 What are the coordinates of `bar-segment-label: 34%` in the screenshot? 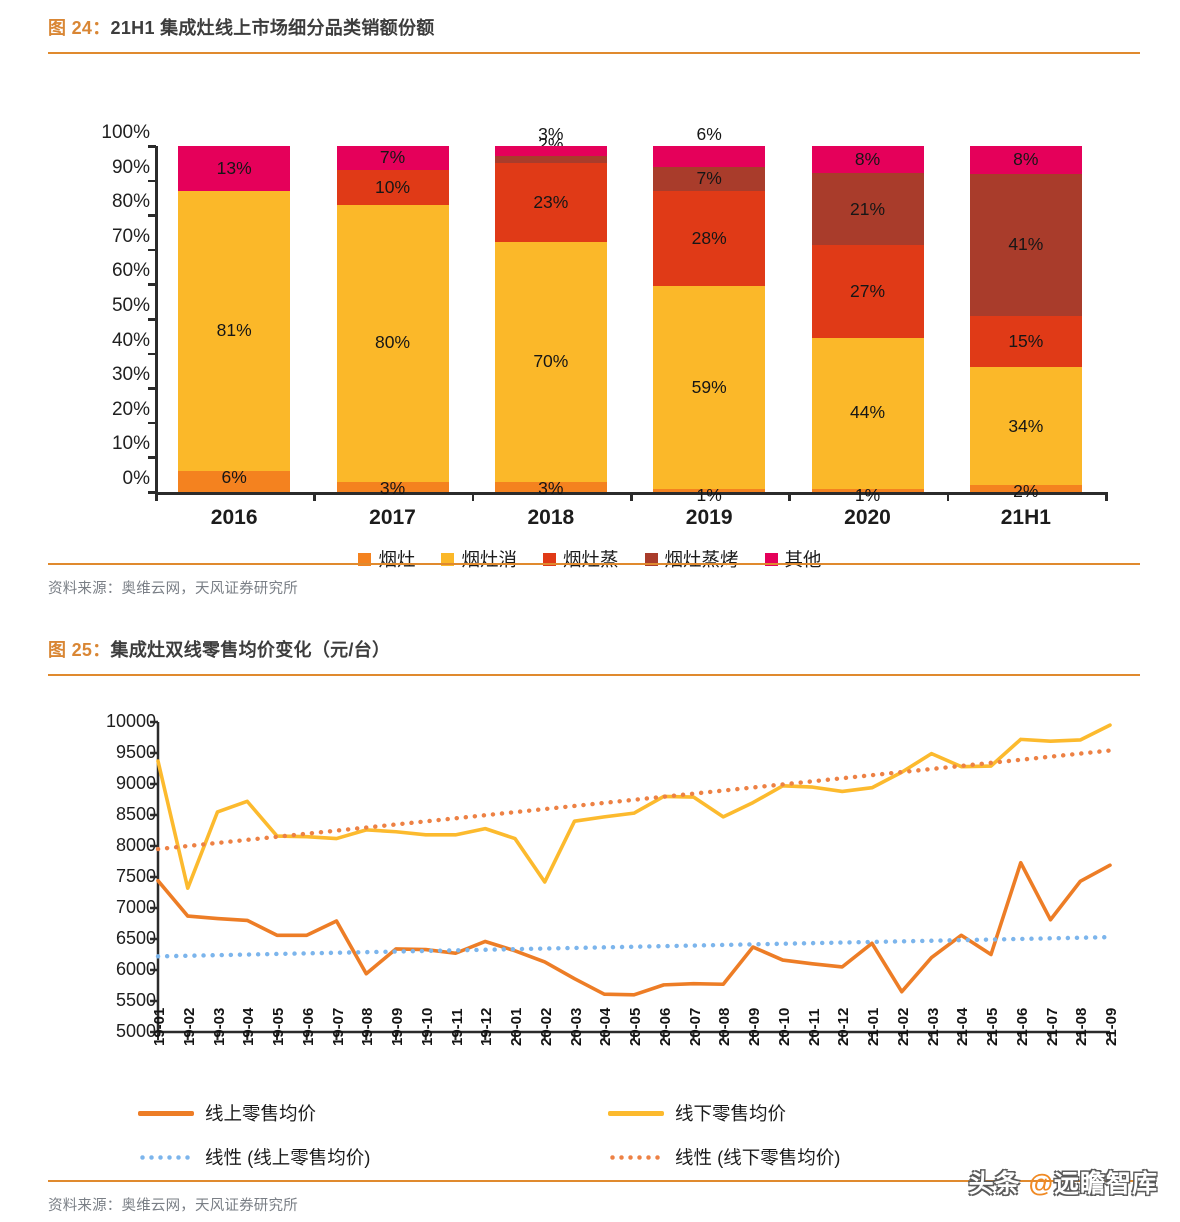 It's located at (1026, 425).